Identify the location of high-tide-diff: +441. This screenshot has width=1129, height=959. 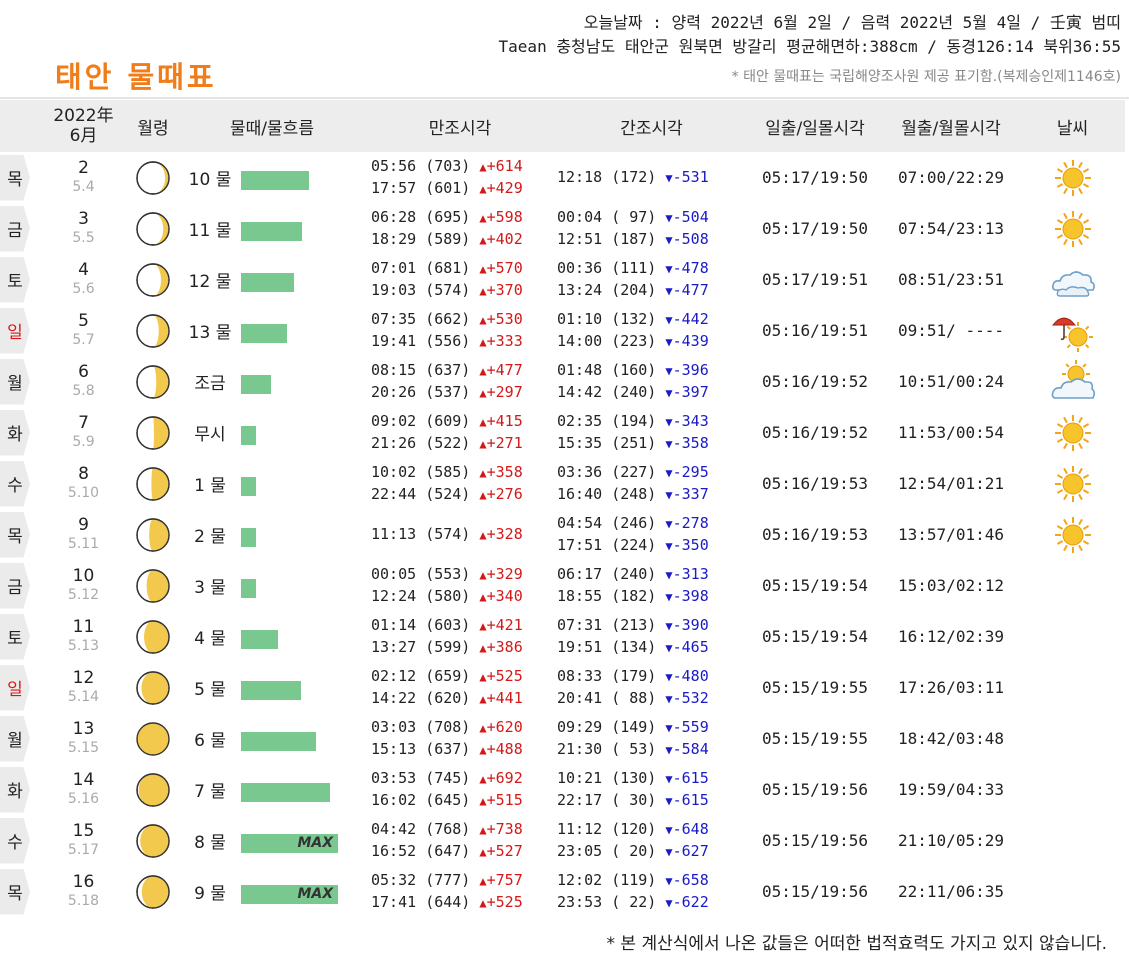
(504, 697).